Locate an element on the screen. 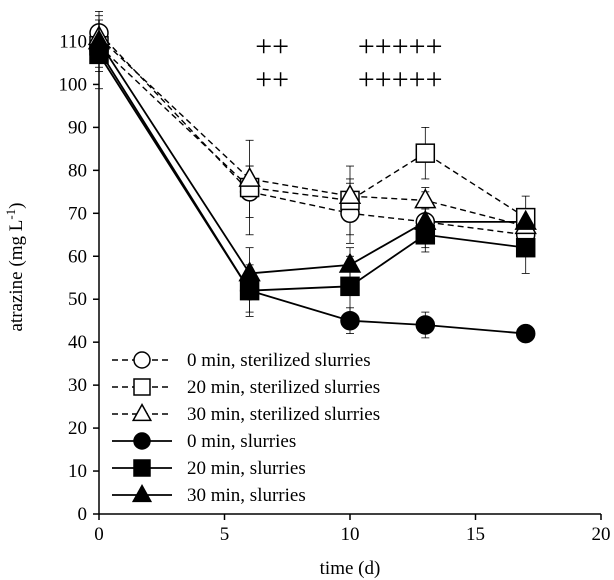  y-tick-label: 100 is located at coordinates (73, 84).